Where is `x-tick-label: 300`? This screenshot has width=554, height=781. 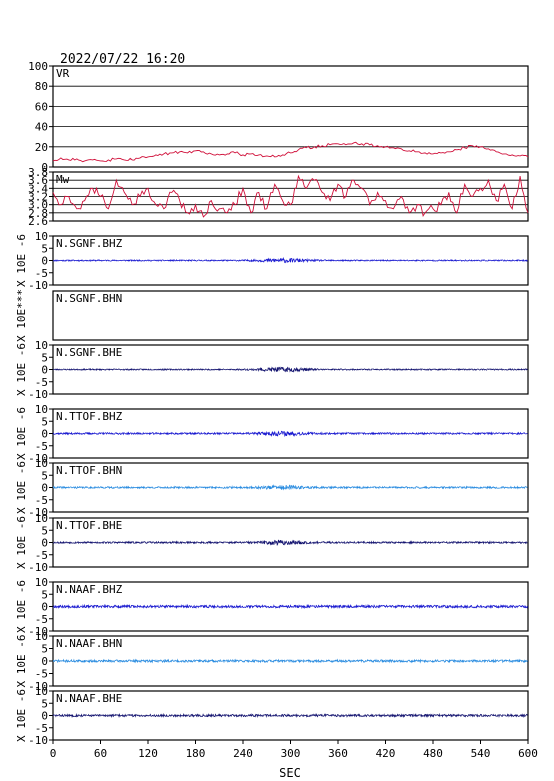
x-tick-label: 300 is located at coordinates (291, 753).